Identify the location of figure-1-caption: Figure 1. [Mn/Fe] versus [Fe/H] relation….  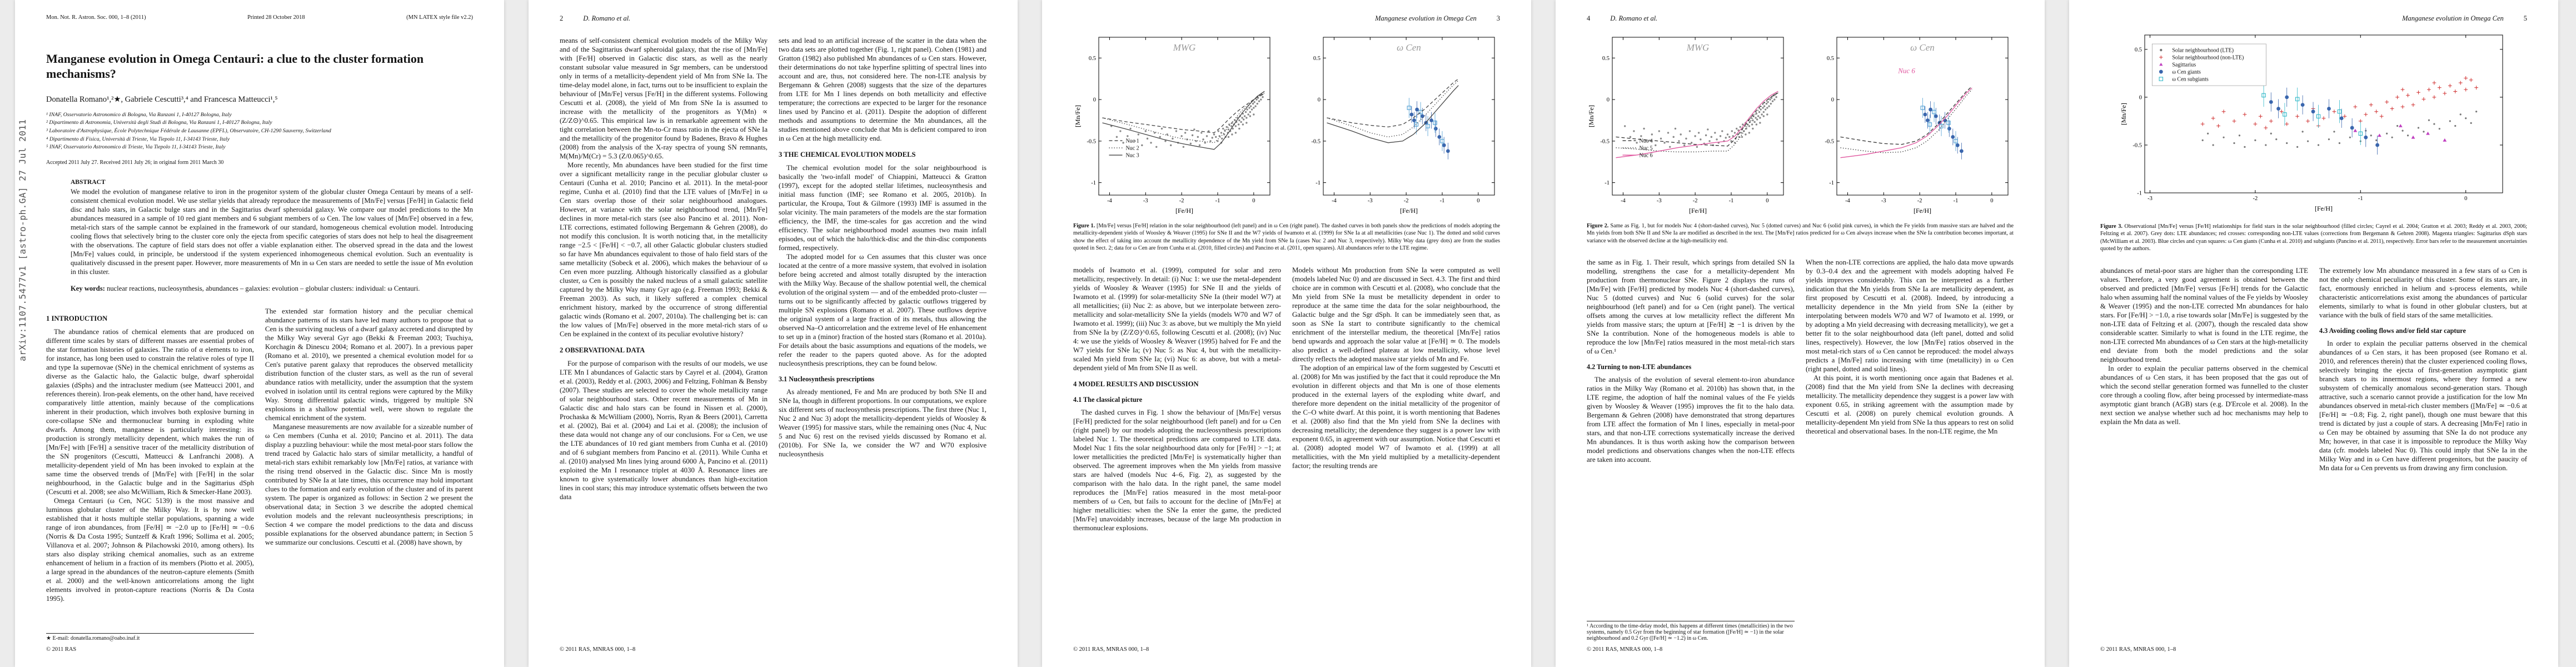
(1286, 237).